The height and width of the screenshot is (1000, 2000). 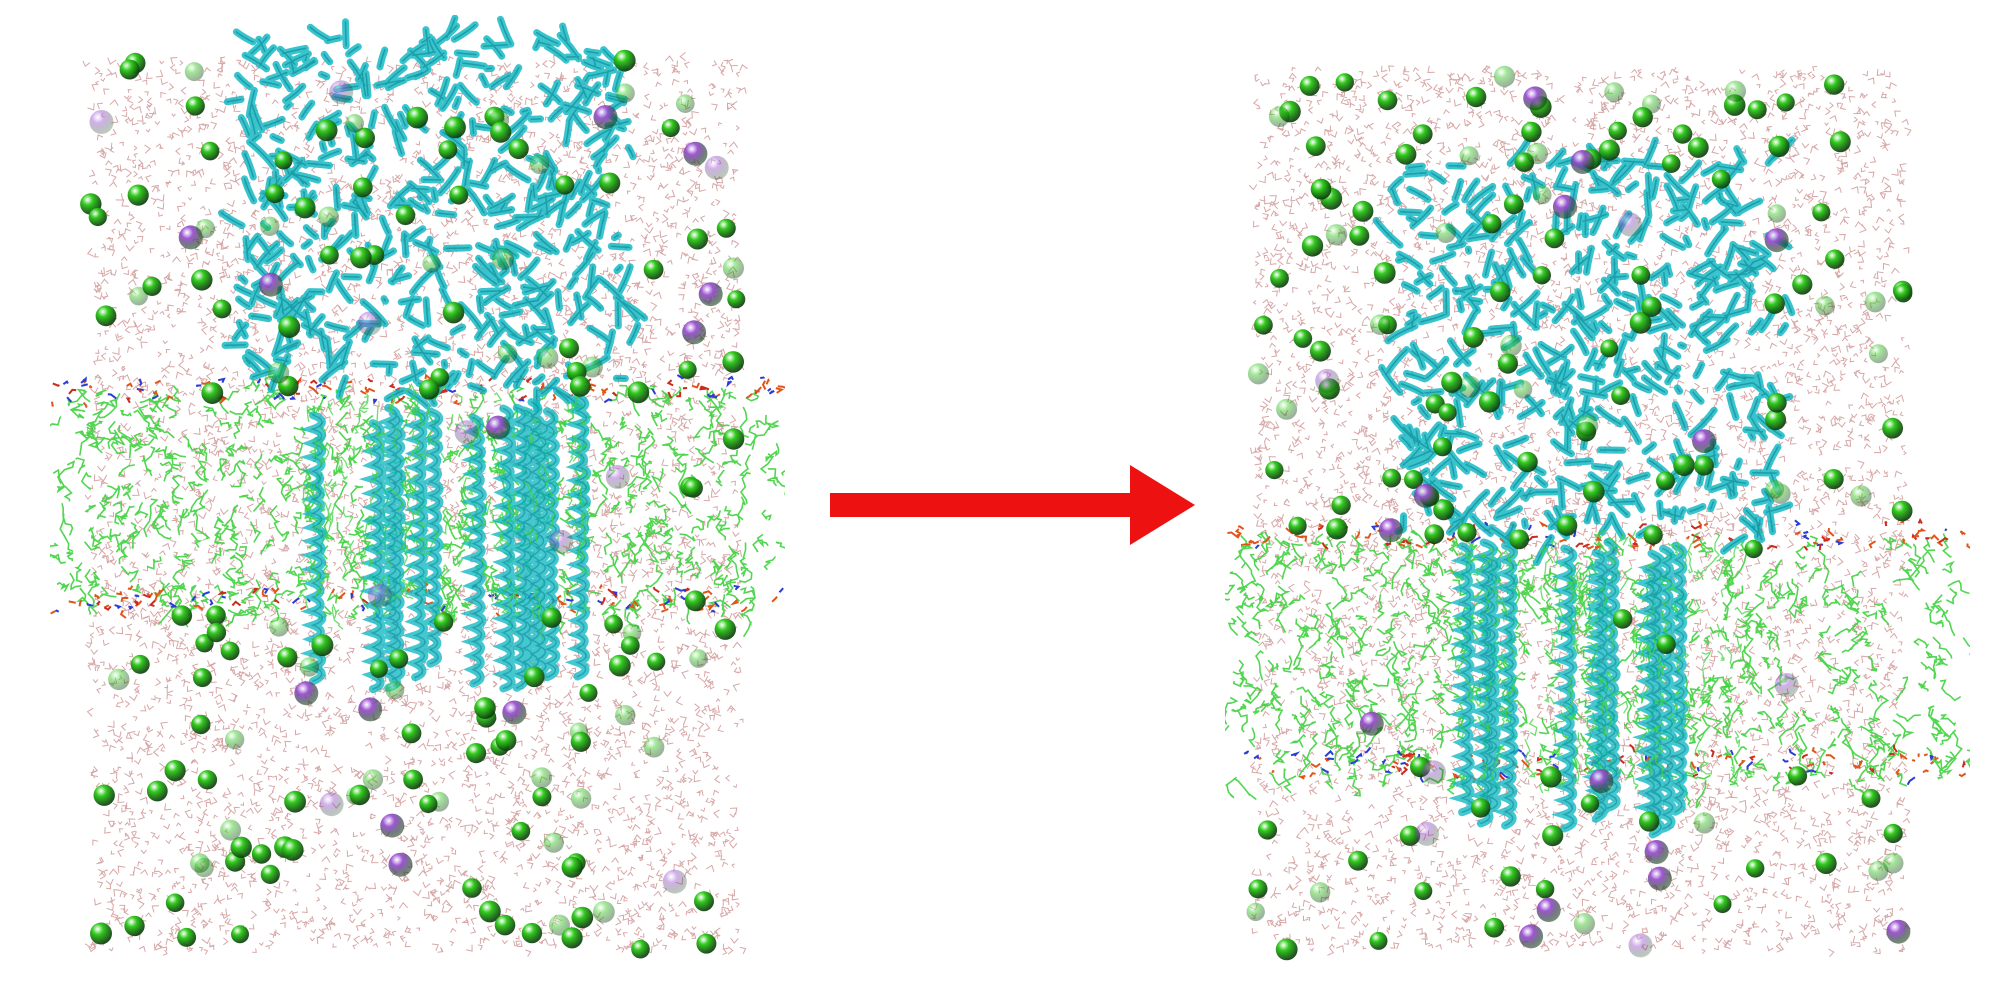 What do you see at coordinates (433, 354) in the screenshot?
I see `protein-ribbons` at bounding box center [433, 354].